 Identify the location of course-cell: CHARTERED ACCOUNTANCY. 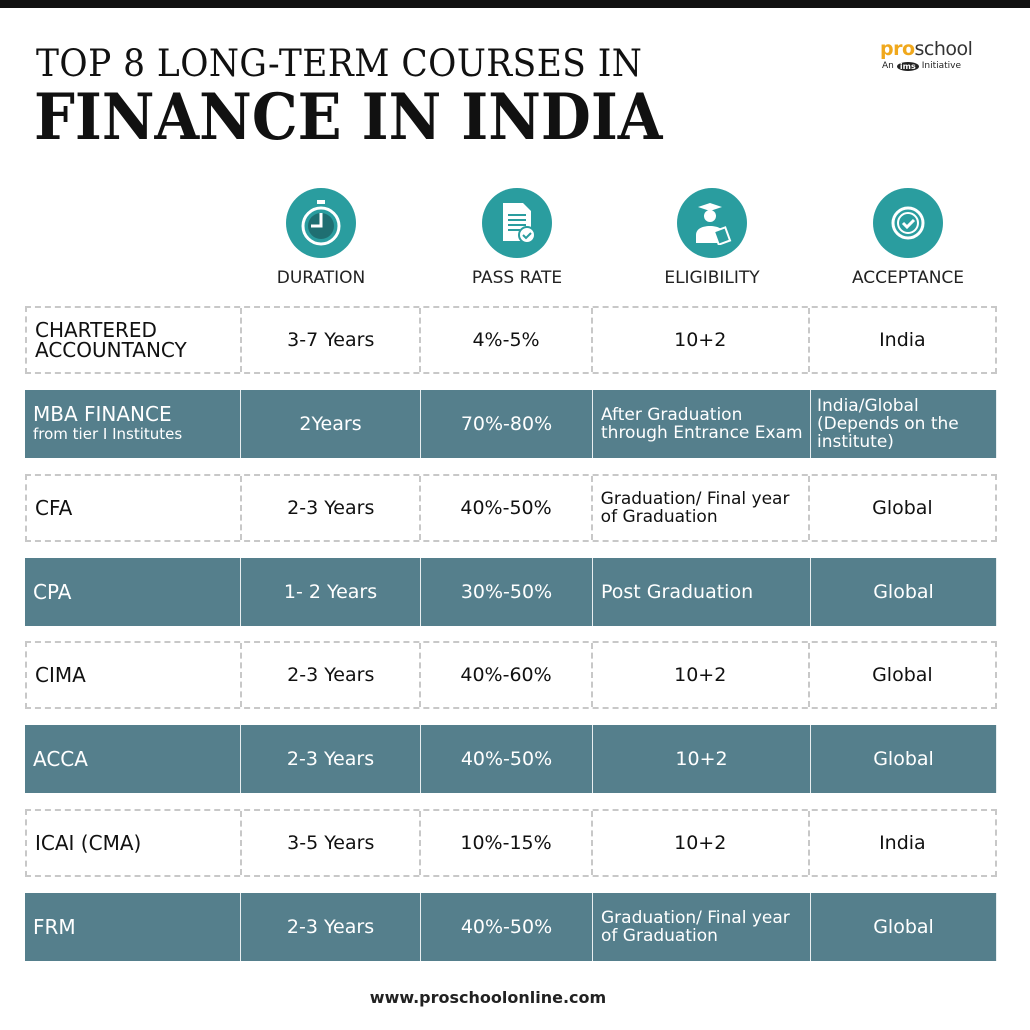
(135, 340).